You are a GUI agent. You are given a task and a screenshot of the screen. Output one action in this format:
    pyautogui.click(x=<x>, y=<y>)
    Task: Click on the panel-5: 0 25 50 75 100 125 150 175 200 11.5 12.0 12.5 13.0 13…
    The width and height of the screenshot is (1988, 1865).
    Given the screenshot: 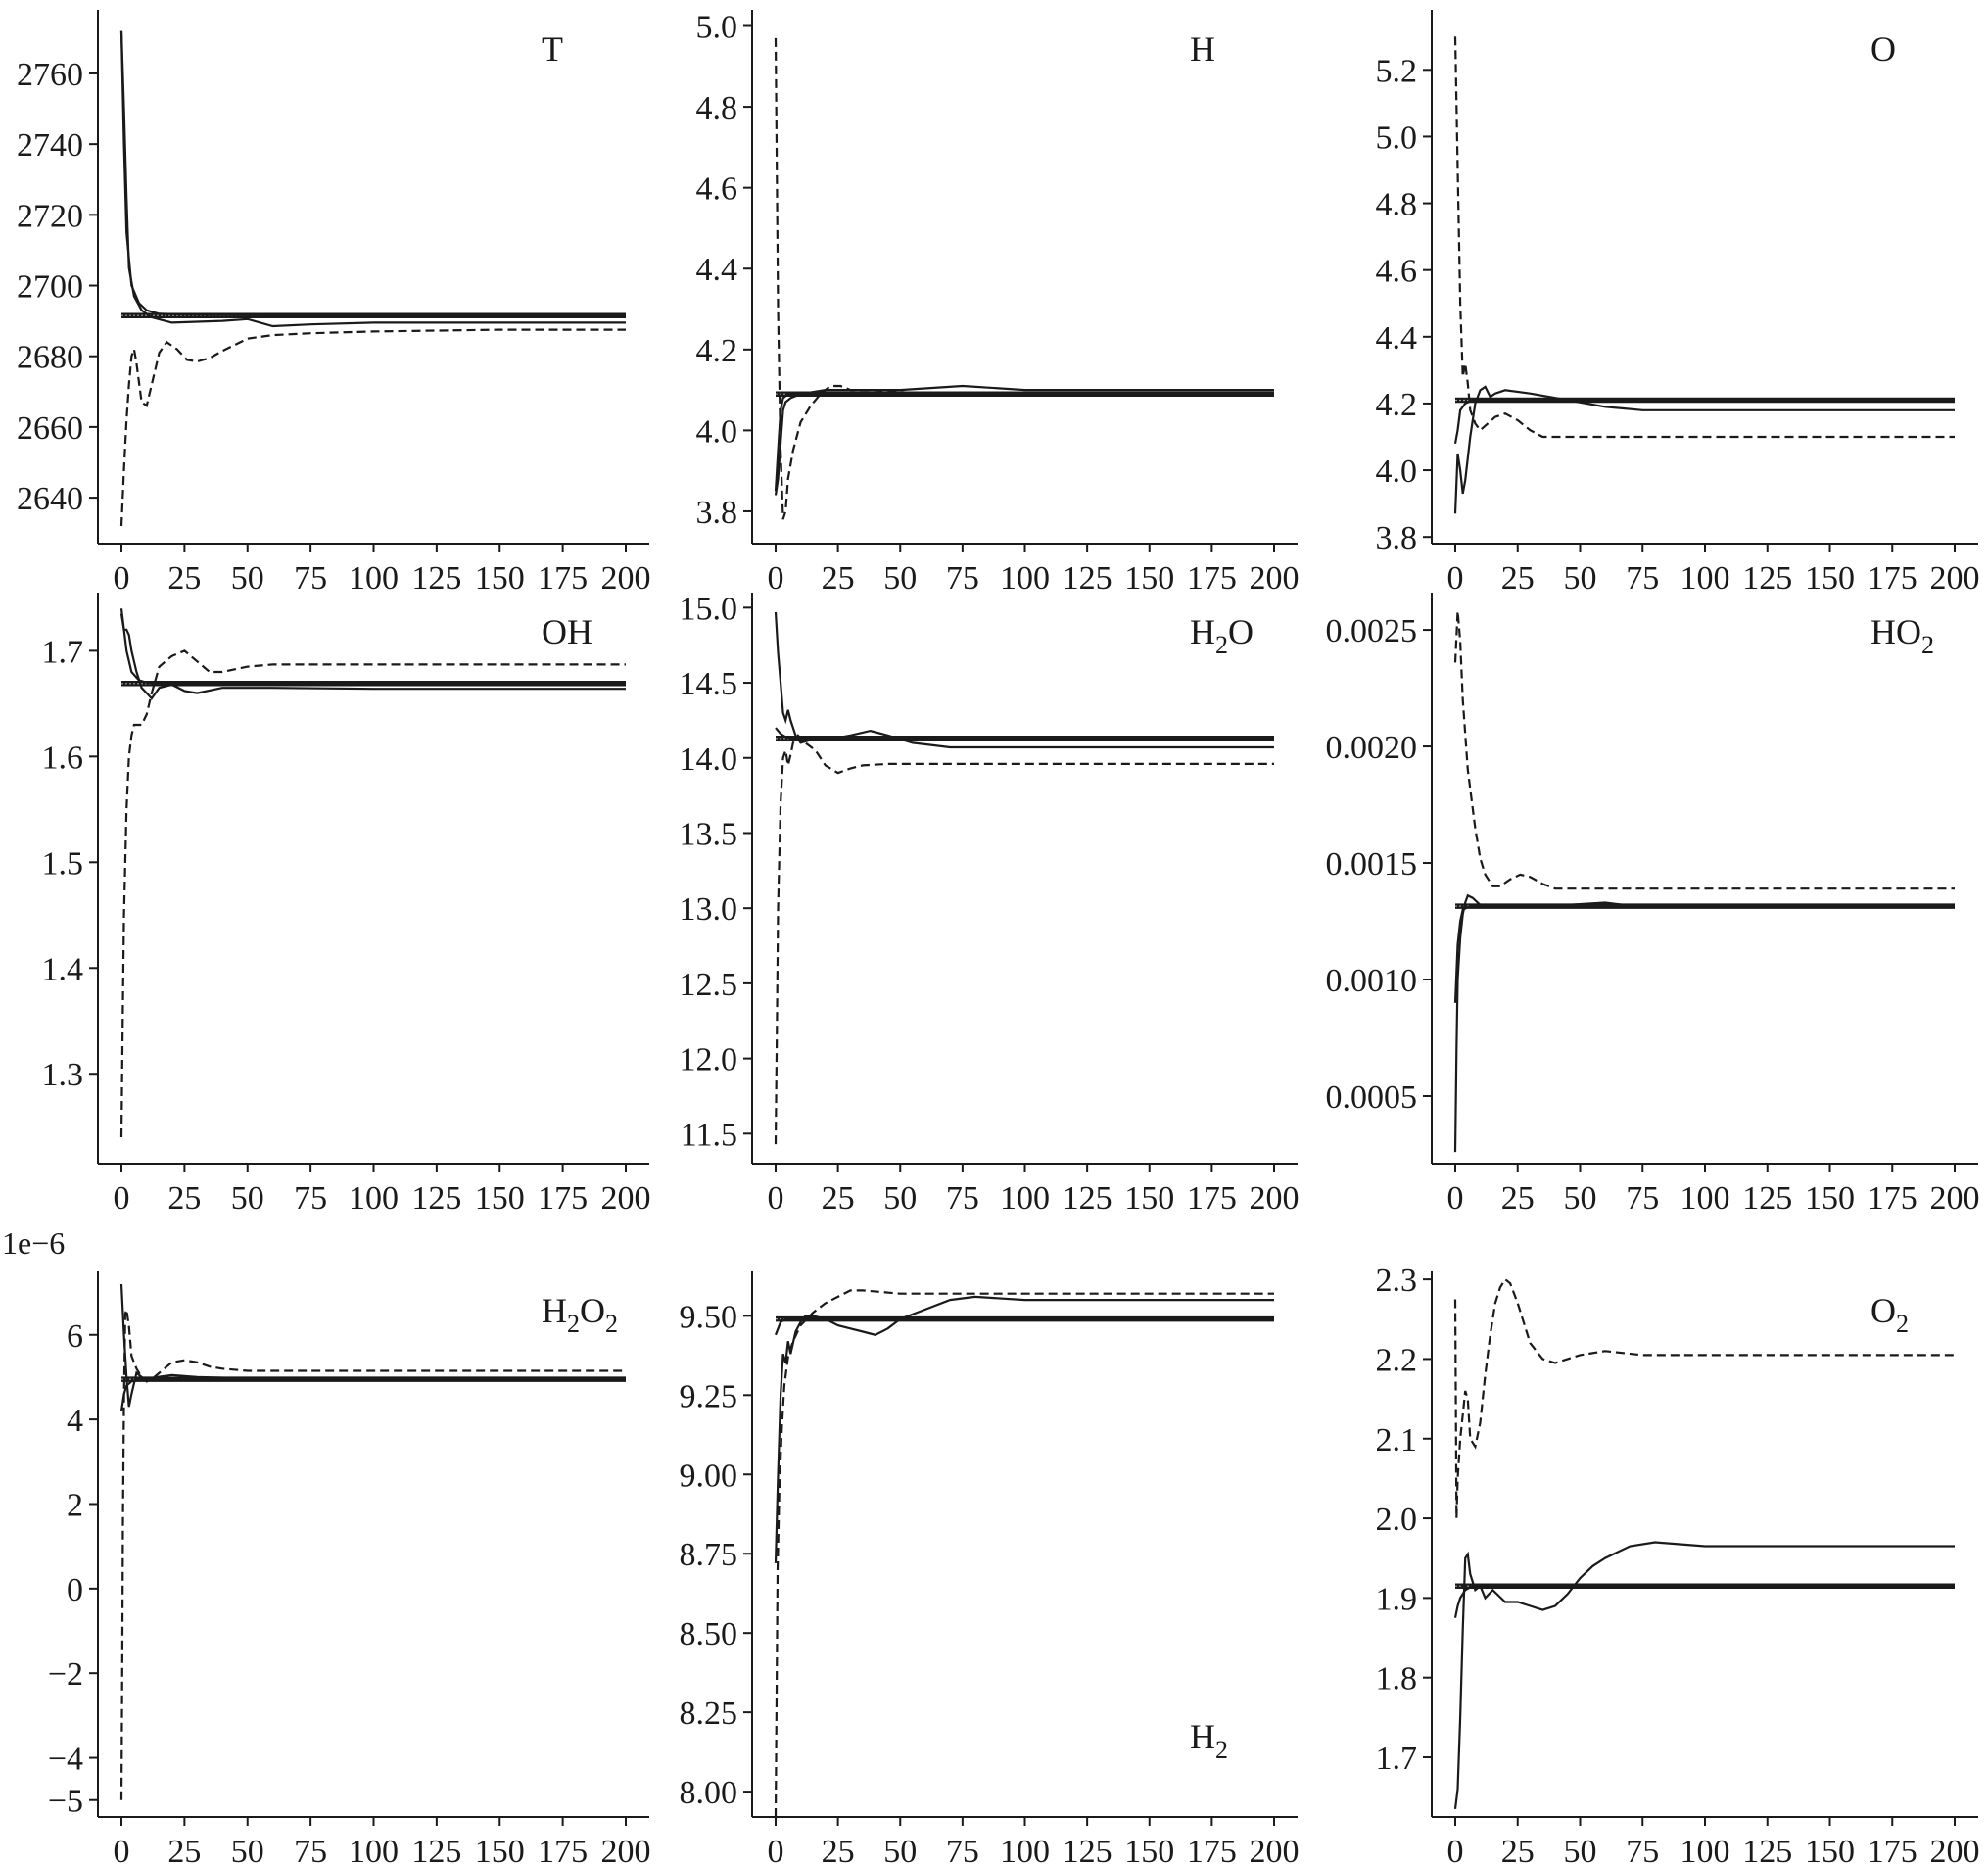 What is the action you would take?
    pyautogui.click(x=990, y=904)
    